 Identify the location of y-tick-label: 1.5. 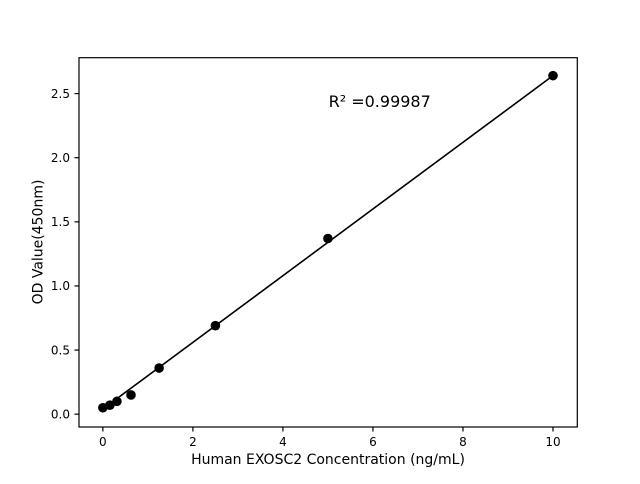
(60, 222).